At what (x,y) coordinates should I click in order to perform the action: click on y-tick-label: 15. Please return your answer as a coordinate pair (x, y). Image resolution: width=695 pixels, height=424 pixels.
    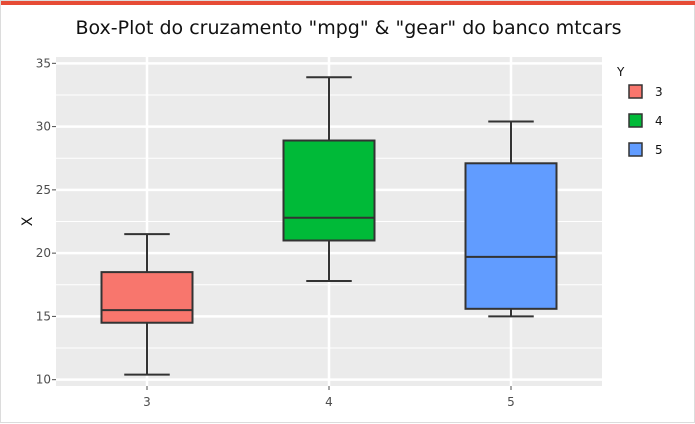
    Looking at the image, I should click on (43, 316).